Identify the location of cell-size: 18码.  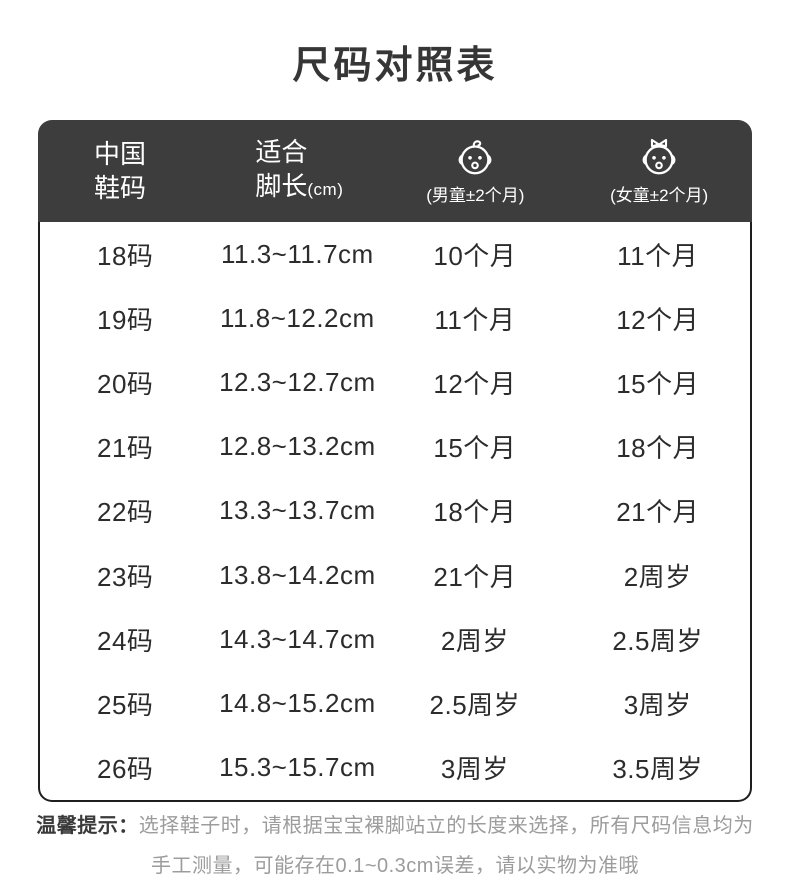
(125, 255).